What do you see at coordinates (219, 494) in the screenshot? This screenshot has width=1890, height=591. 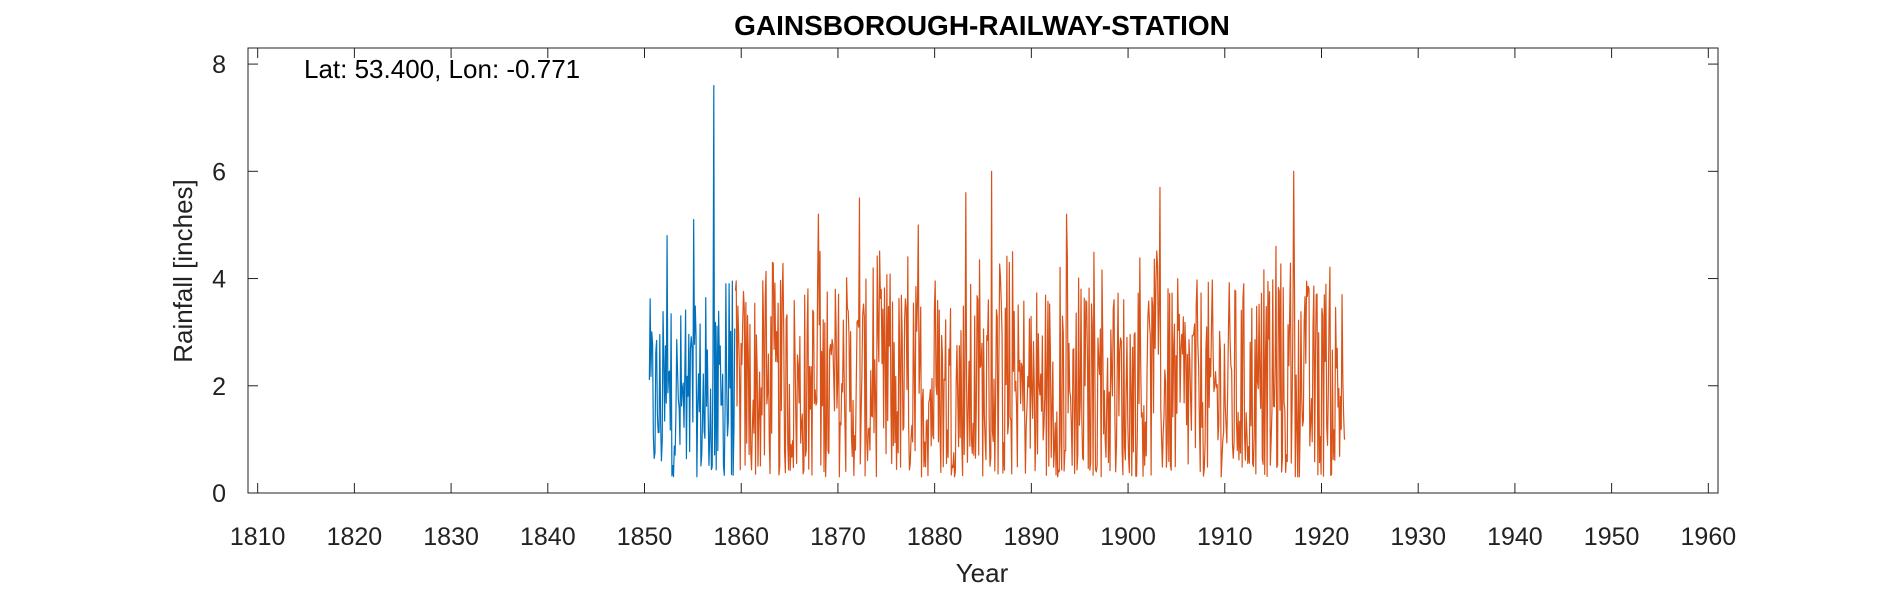 I see `y-tick-label: 0` at bounding box center [219, 494].